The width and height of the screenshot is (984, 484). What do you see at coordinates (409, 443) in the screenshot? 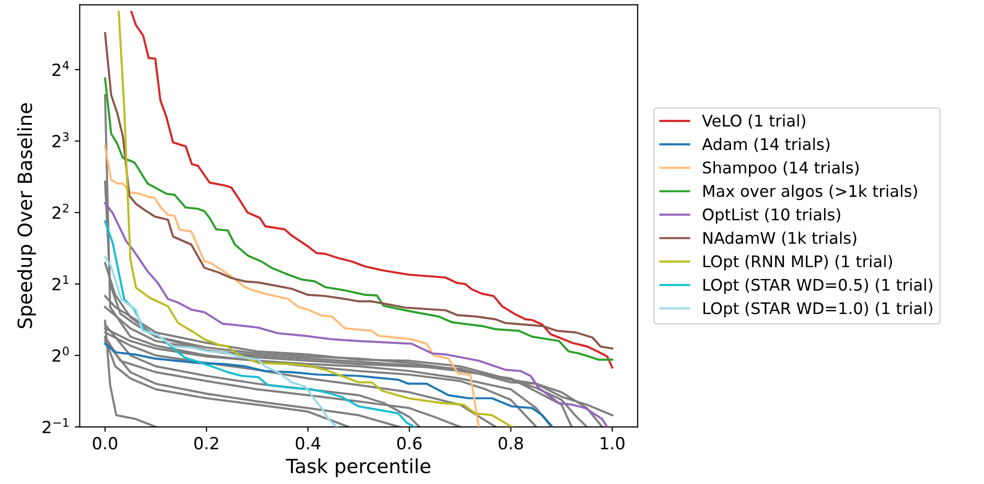
I see `x-tick-label: 0.6` at bounding box center [409, 443].